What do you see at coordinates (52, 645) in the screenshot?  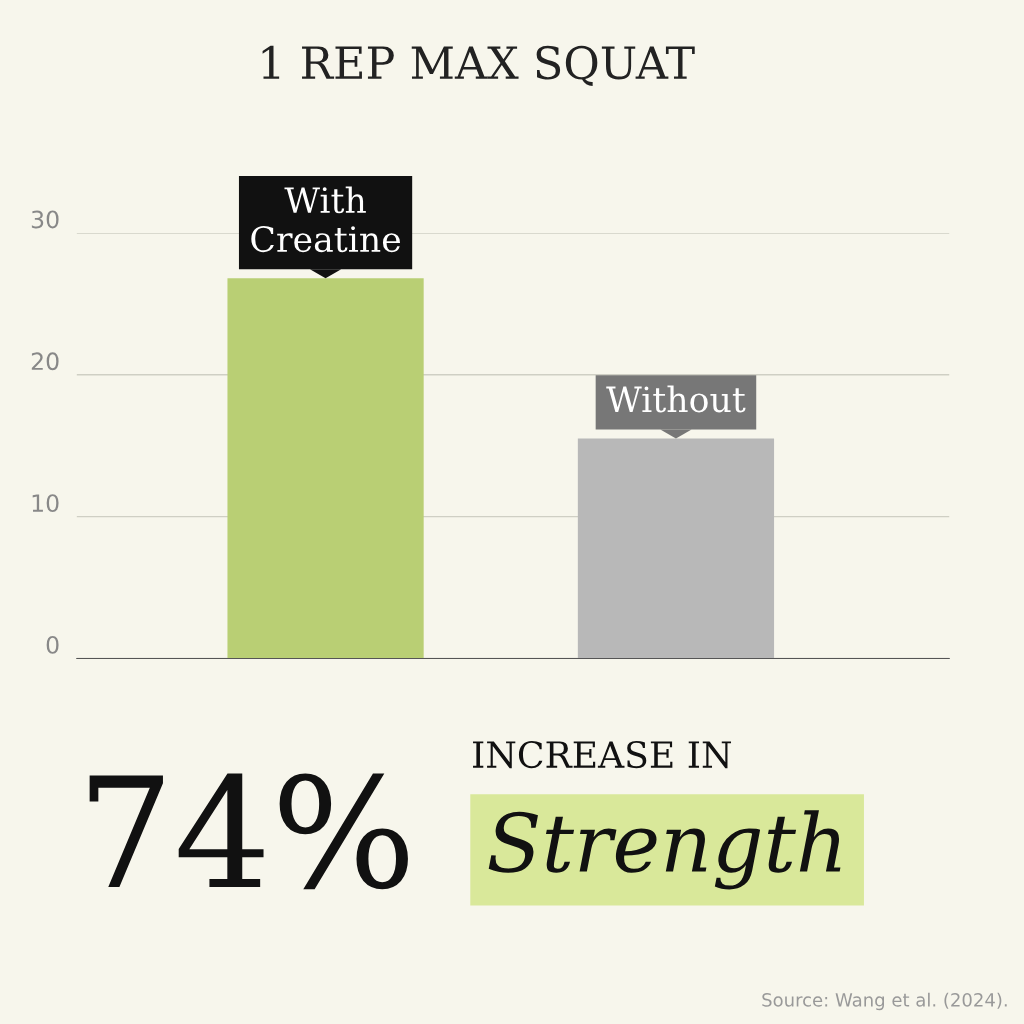 I see `y-tick-label: 0` at bounding box center [52, 645].